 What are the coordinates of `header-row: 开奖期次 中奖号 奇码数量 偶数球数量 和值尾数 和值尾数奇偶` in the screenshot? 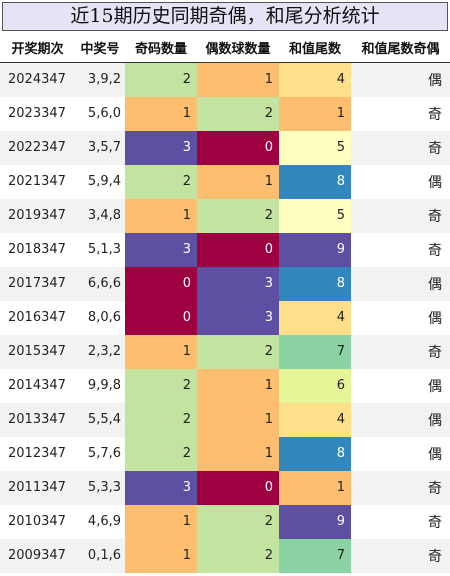 It's located at (225, 47).